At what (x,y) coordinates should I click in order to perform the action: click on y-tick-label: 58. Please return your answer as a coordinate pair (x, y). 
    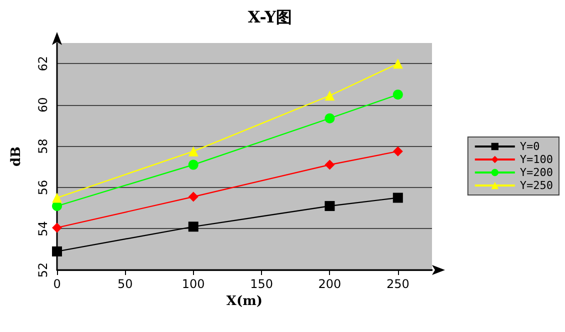
    Looking at the image, I should click on (43, 146).